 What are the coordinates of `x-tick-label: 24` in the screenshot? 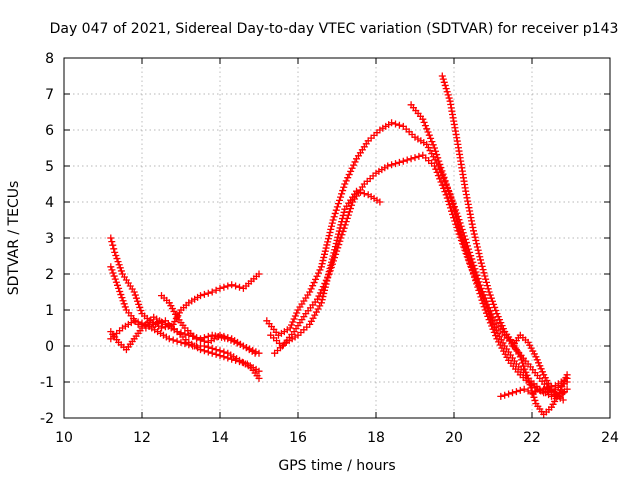 It's located at (610, 438).